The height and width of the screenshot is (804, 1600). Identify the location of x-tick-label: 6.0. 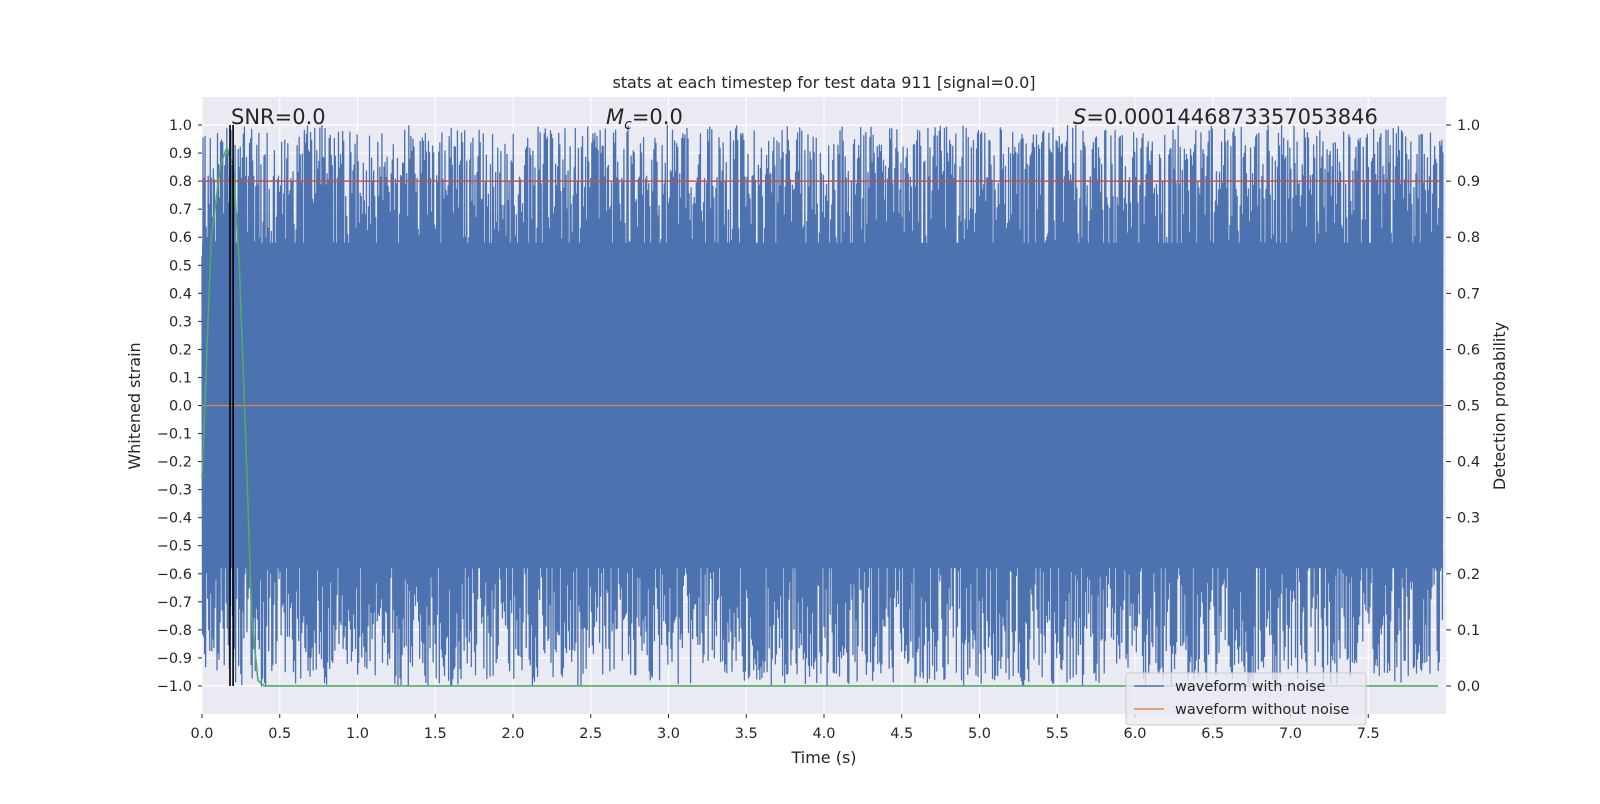
(1134, 734).